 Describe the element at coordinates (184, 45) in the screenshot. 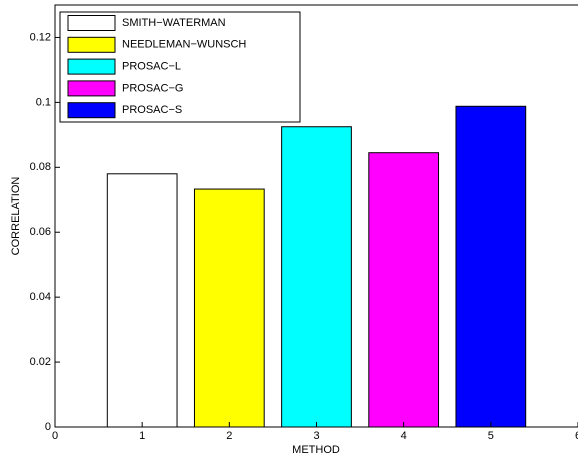

I see `legend-label: NEEDLEMAN−WUNSCH` at that location.